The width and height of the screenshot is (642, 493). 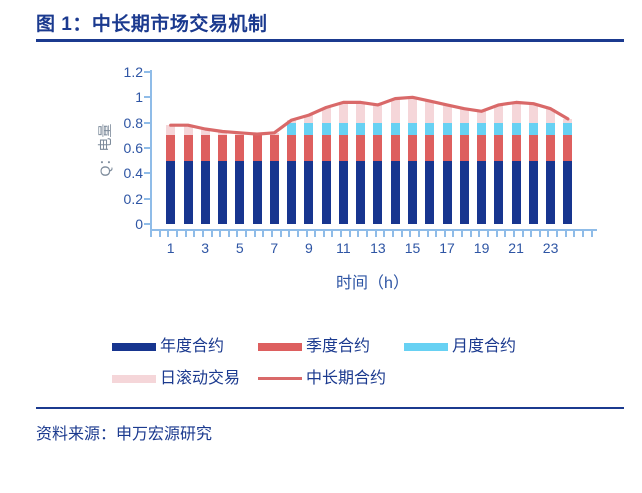 I want to click on x-tick-label: 3, so click(x=205, y=248).